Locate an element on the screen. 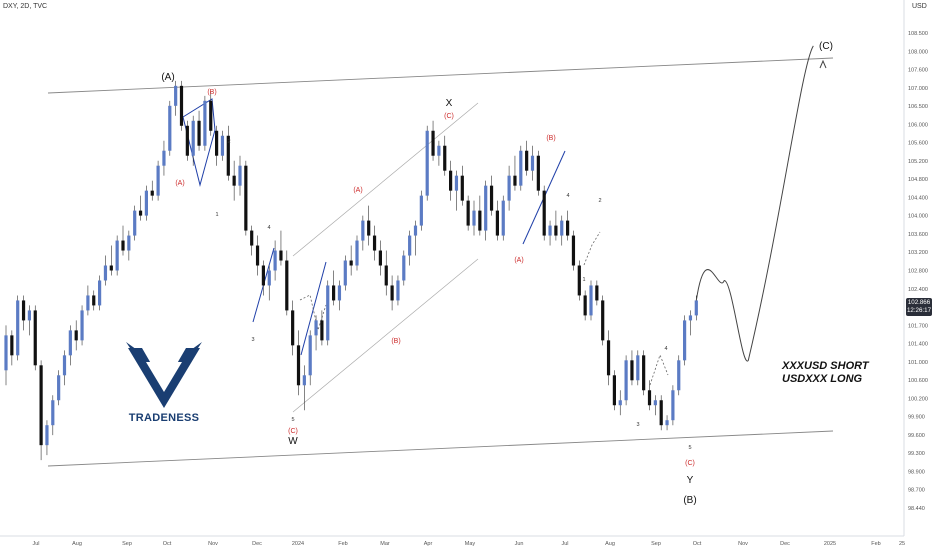 Image resolution: width=932 pixels, height=550 pixels. y-tick-label: 99.600 is located at coordinates (916, 436).